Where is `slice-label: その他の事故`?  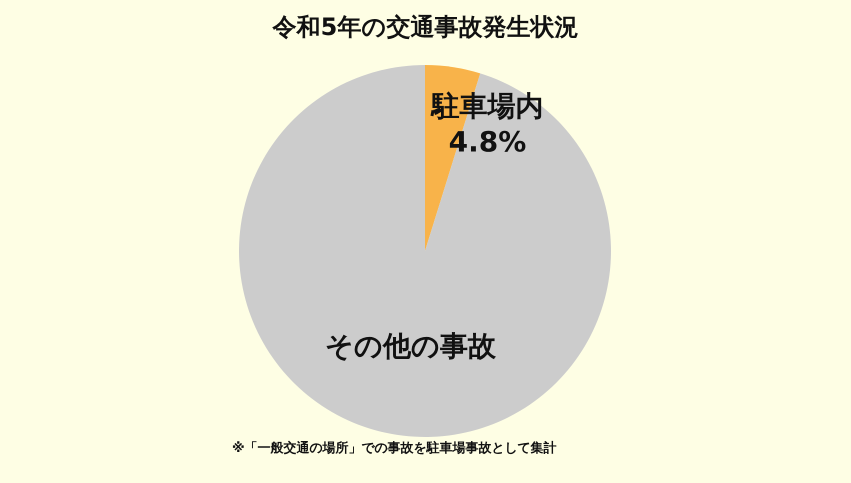
slice-label: その他の事故 is located at coordinates (411, 345).